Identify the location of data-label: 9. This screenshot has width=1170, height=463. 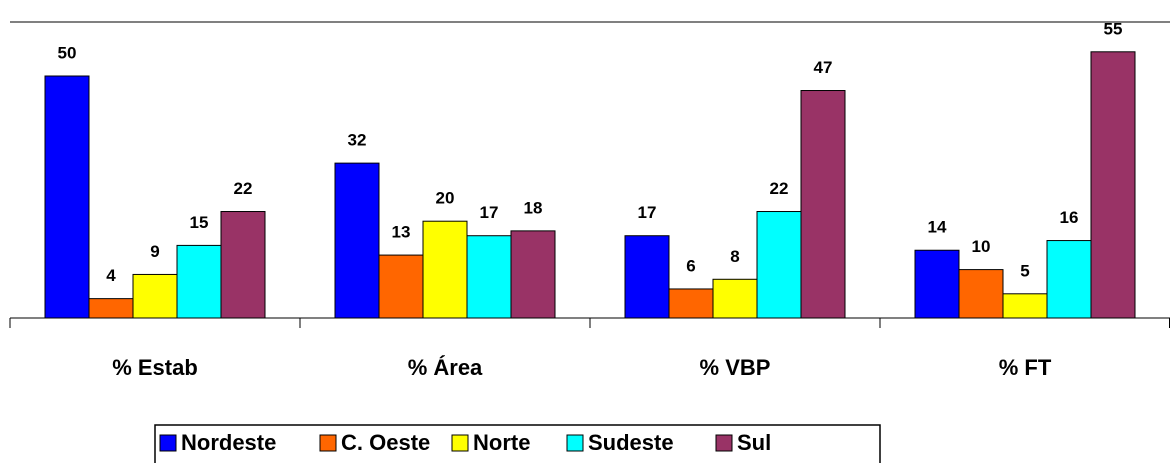
(154, 251).